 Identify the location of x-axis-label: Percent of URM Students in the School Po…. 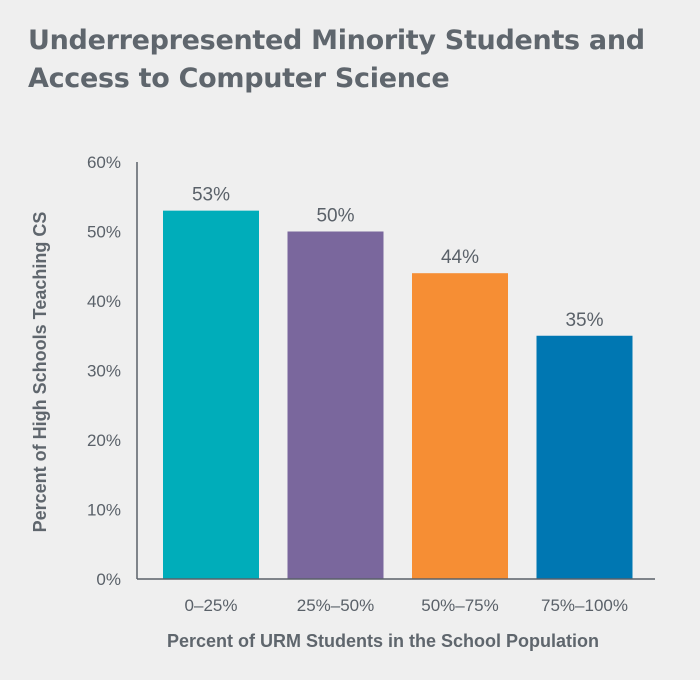
(383, 641).